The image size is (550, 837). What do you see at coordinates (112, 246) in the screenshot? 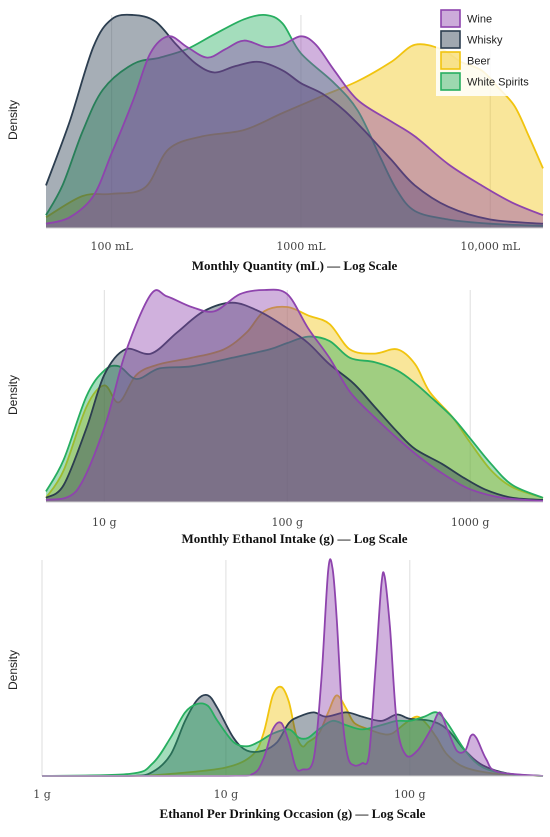
I see `tick-label-0-0: 100 mL` at bounding box center [112, 246].